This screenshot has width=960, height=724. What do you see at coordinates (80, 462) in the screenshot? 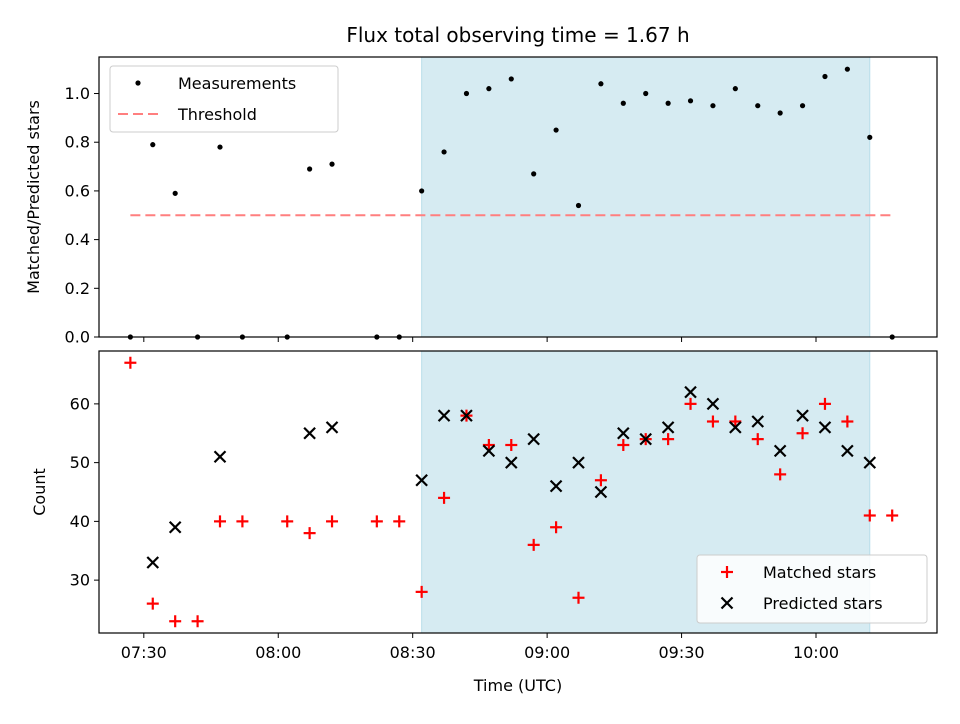
I see `bottom-ytick-label-2: 50` at bounding box center [80, 462].